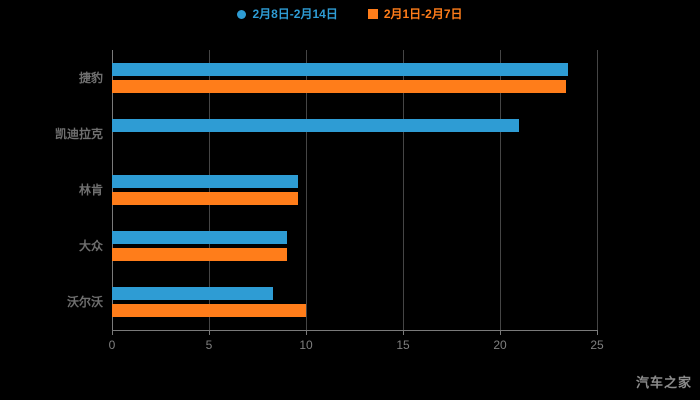 The image size is (700, 400). I want to click on x-tick-label: 15, so click(403, 345).